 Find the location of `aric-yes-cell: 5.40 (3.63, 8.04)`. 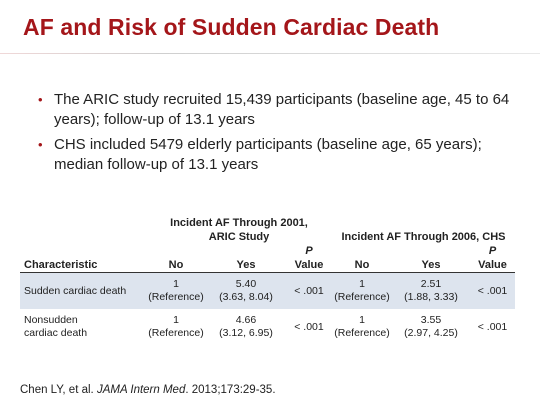

aric-yes-cell: 5.40 (3.63, 8.04) is located at coordinates (246, 290).